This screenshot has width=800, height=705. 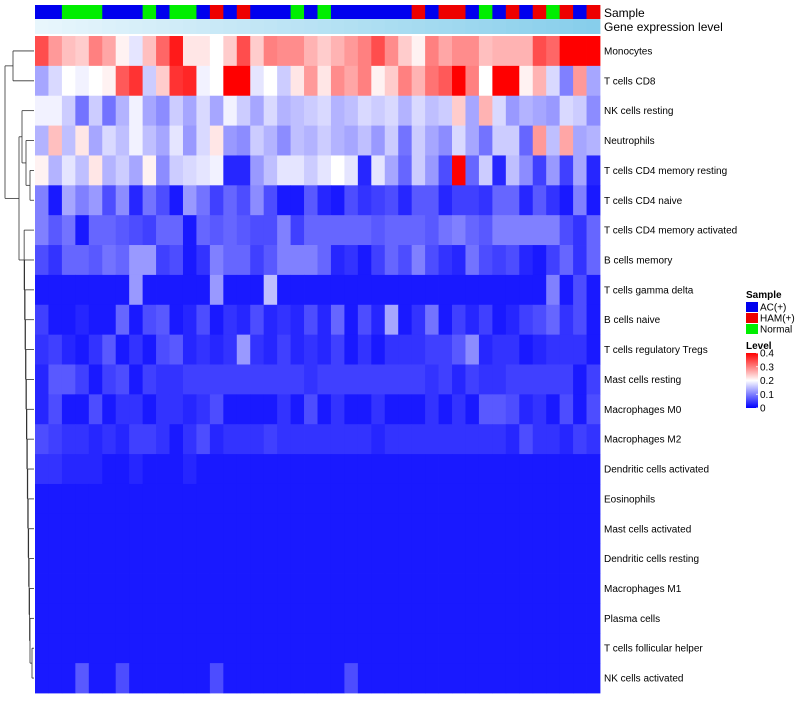 What do you see at coordinates (767, 381) in the screenshot?
I see `level-legend-tick-label: 0.2` at bounding box center [767, 381].